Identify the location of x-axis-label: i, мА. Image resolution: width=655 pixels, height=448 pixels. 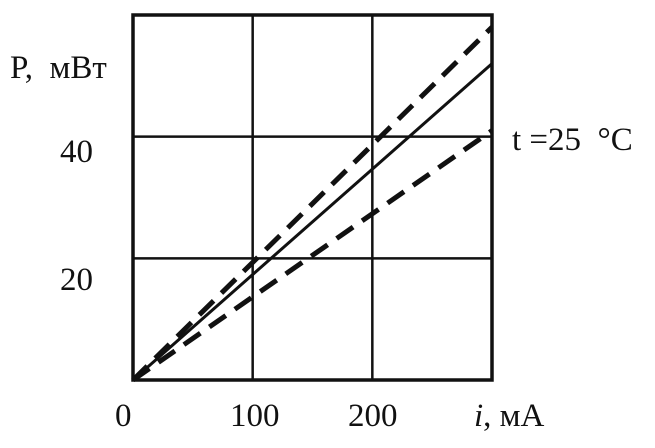
(509, 416).